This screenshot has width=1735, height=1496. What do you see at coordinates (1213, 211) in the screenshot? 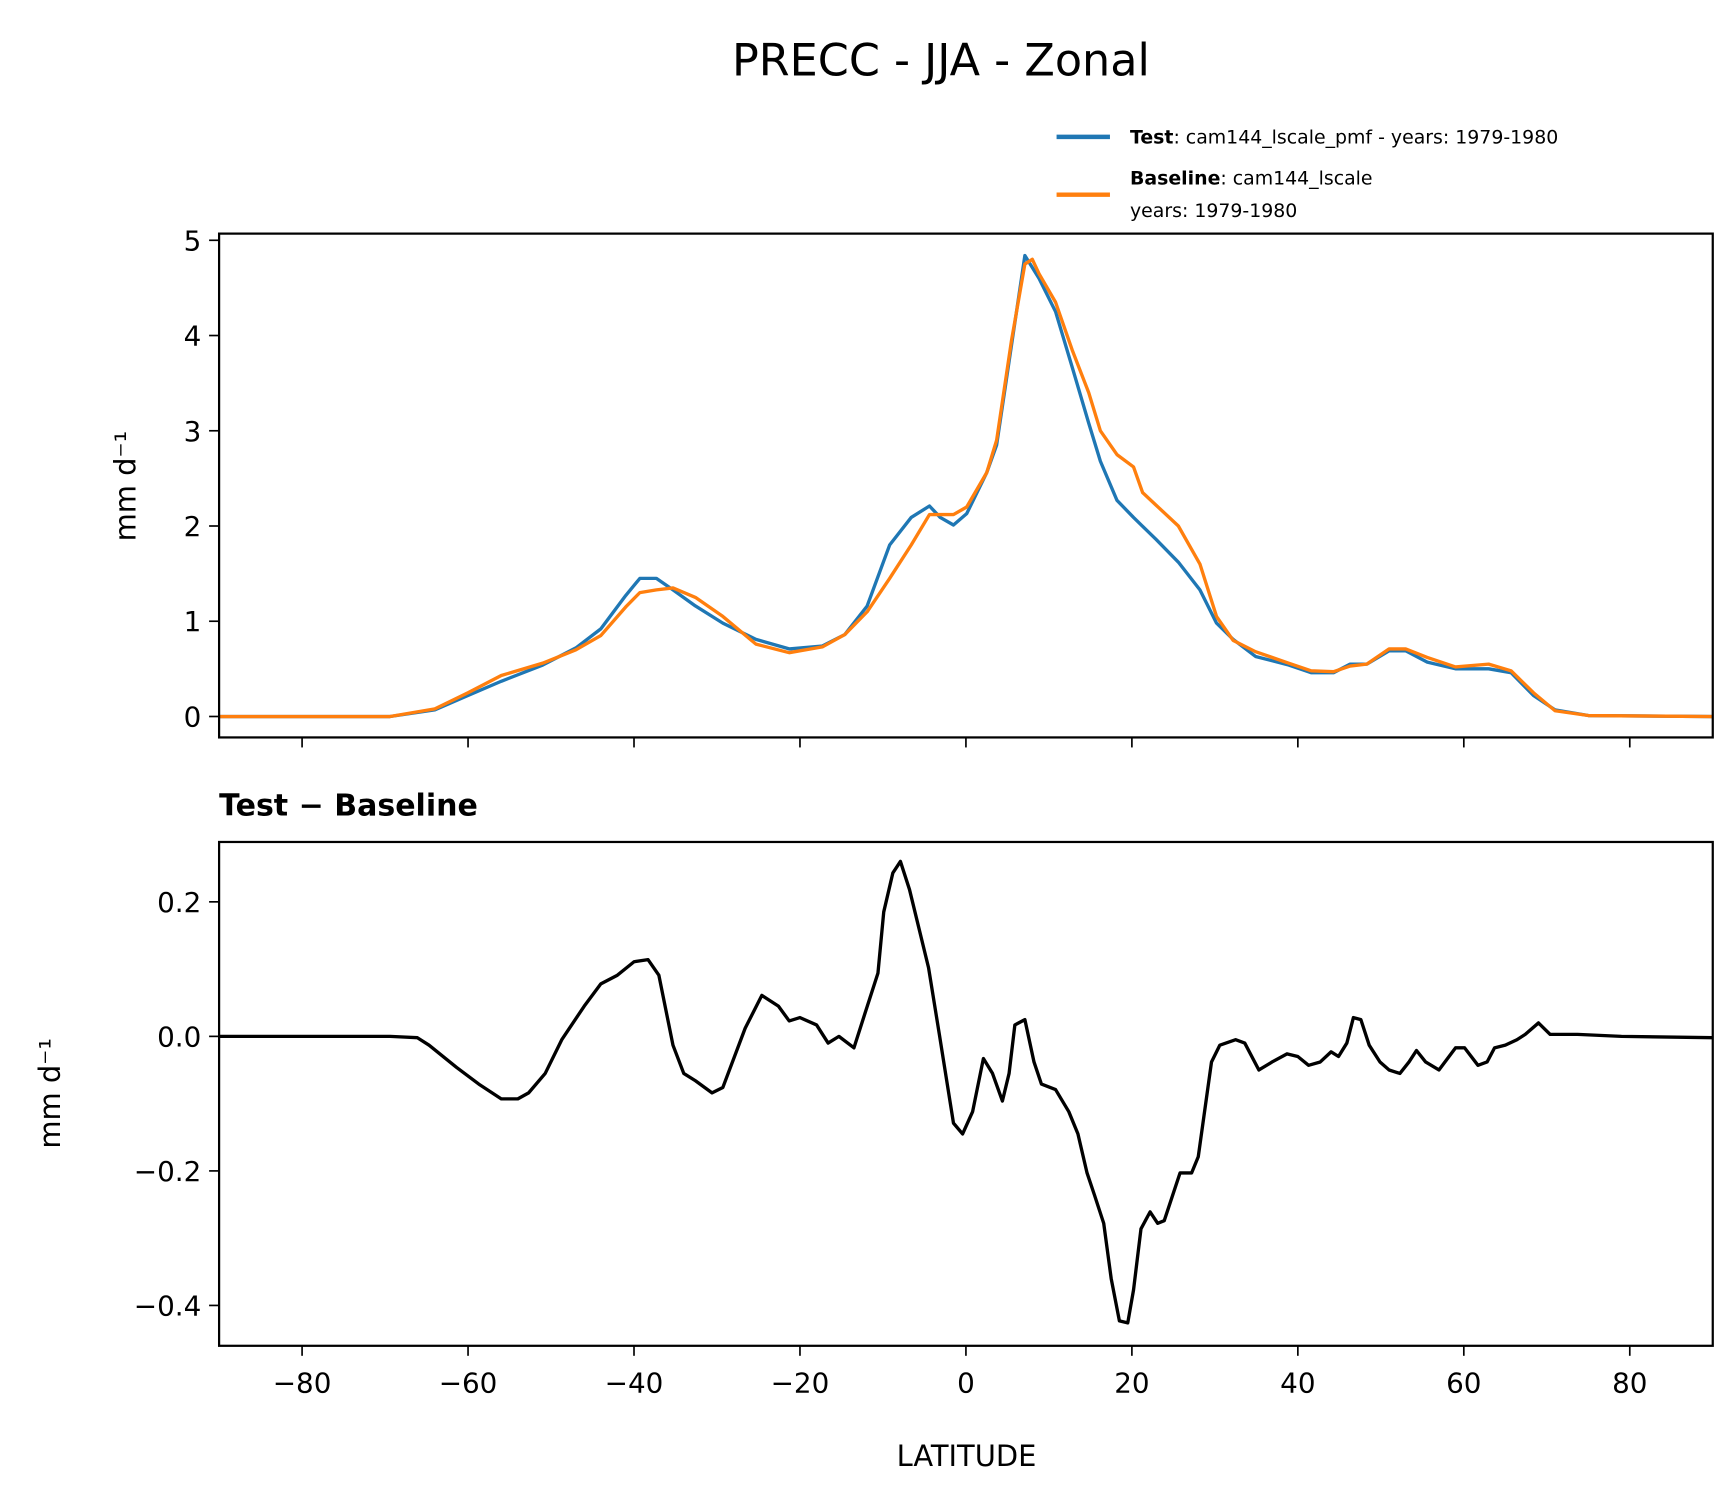
I see `legend-label-baseline-line2: years: 1979-1980` at bounding box center [1213, 211].